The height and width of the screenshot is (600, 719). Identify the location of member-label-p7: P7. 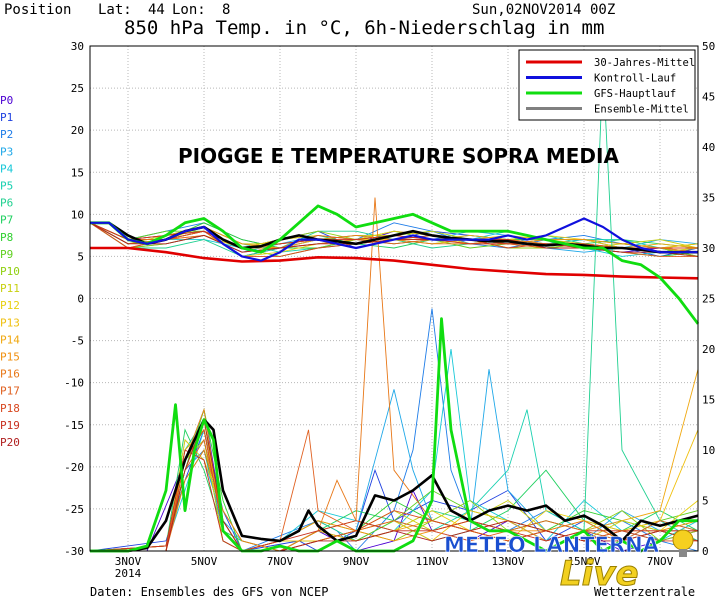
(6, 220).